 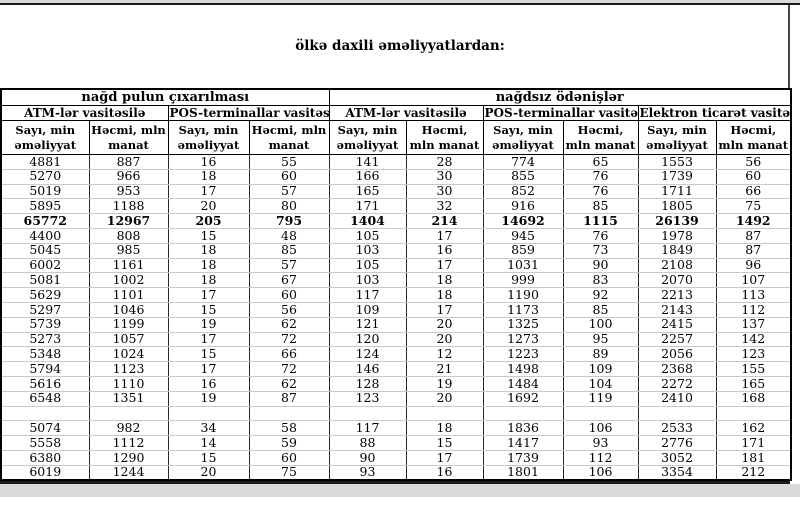 What do you see at coordinates (128, 191) in the screenshot?
I see `table-cell: 953` at bounding box center [128, 191].